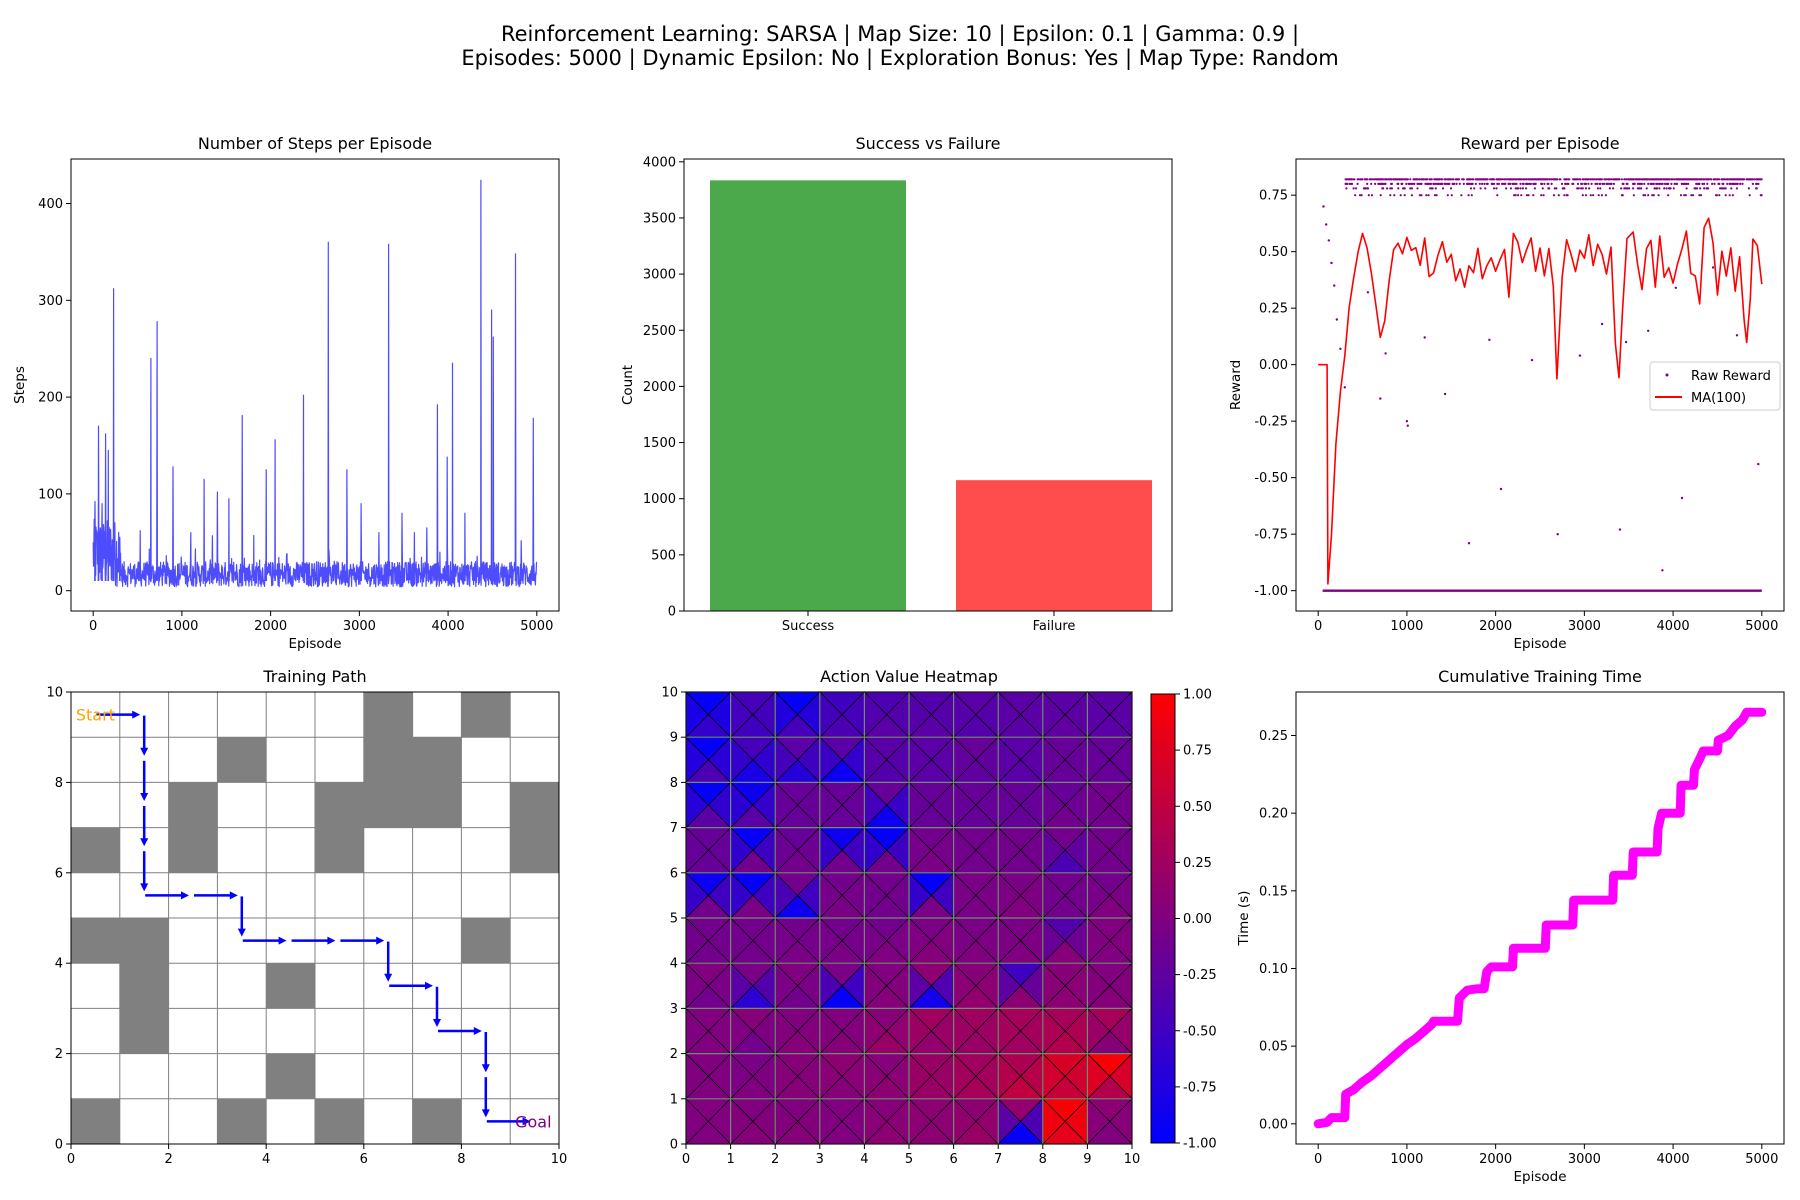 Image resolution: width=1800 pixels, height=1200 pixels. What do you see at coordinates (659, 162) in the screenshot?
I see `y-tick-label: 4000` at bounding box center [659, 162].